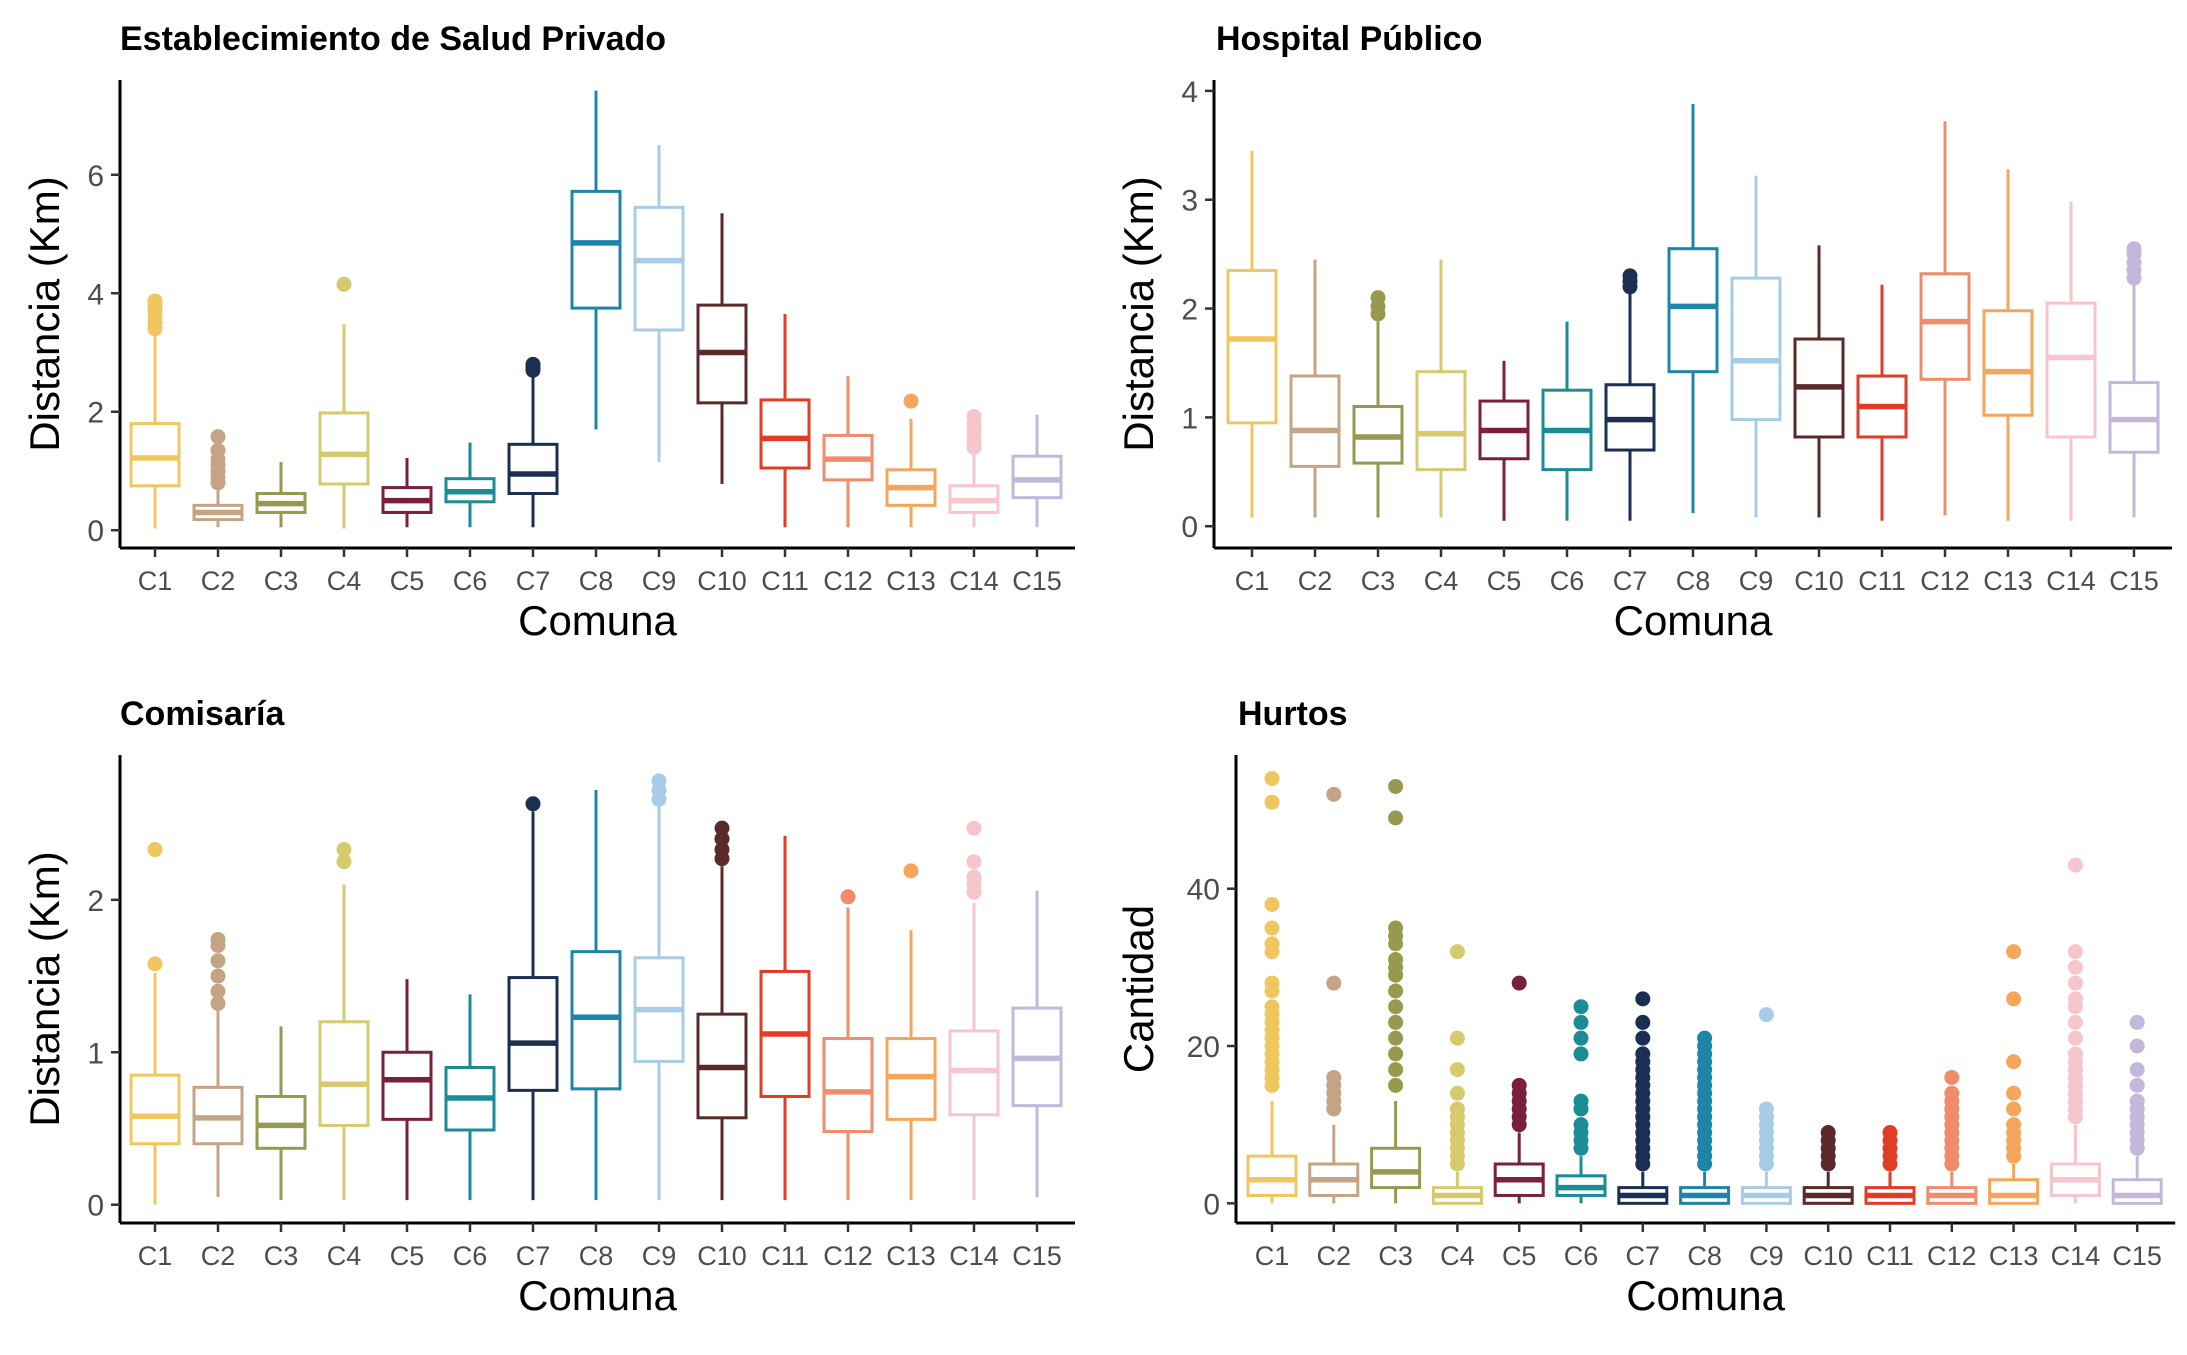 This screenshot has height=1355, width=2187. Describe the element at coordinates (785, 421) in the screenshot. I see `box-c11` at that location.